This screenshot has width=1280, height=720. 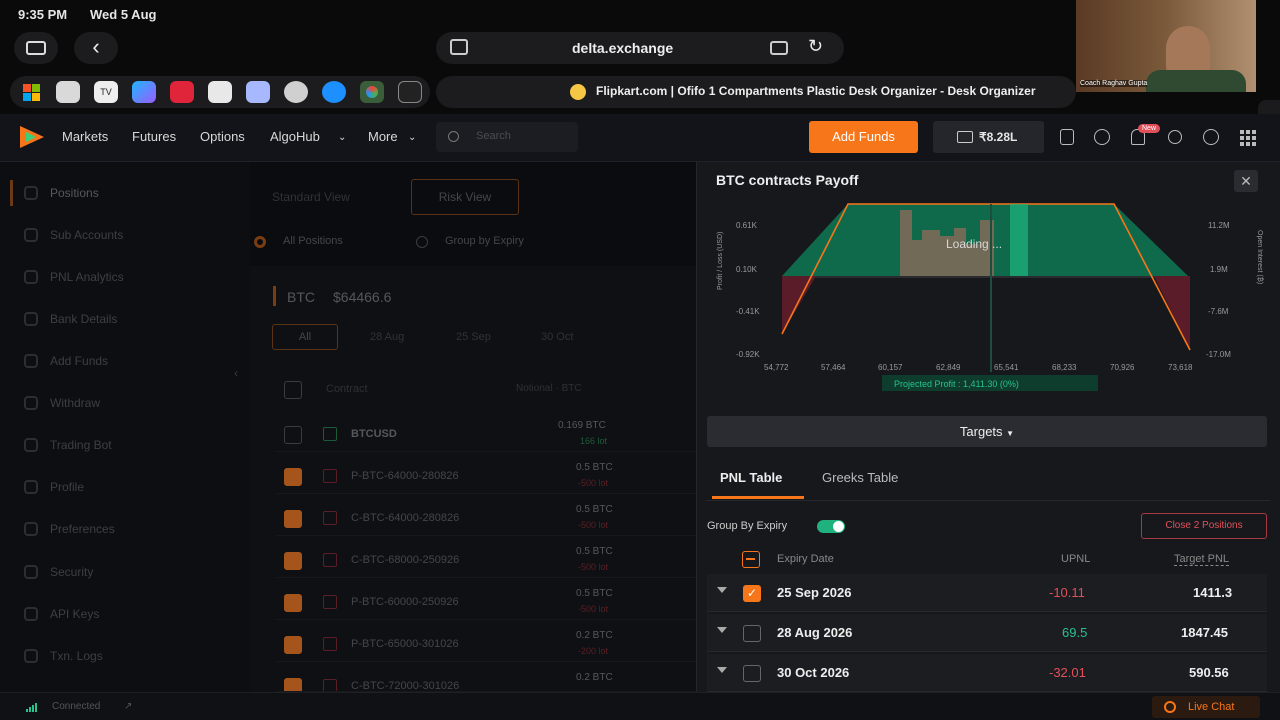 What do you see at coordinates (63, 656) in the screenshot?
I see `sidebar-item-txn-logs: Txn. Logs` at bounding box center [63, 656].